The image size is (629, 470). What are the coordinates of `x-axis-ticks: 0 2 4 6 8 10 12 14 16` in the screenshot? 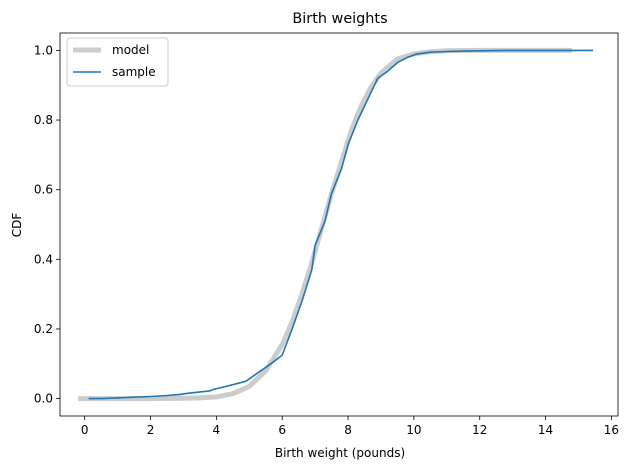 It's located at (350, 426).